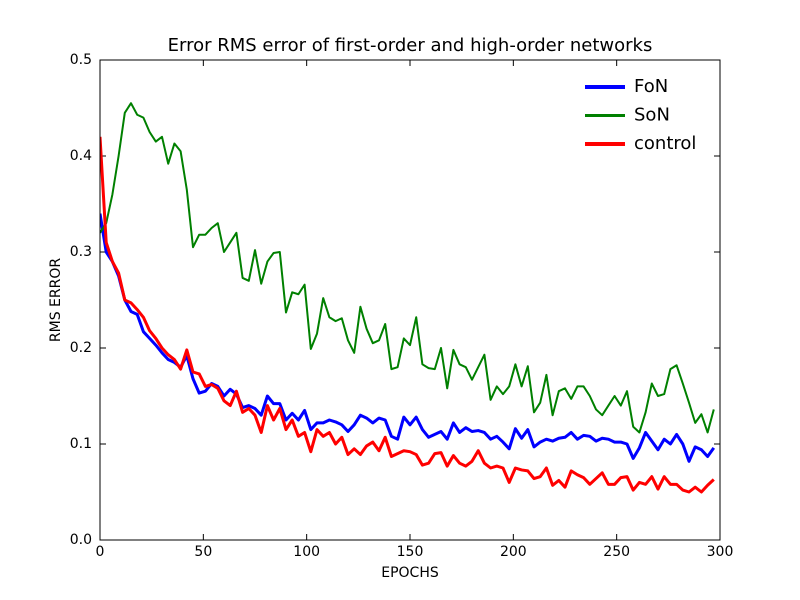 The width and height of the screenshot is (800, 600). I want to click on y-tick-label: 0.5, so click(81, 60).